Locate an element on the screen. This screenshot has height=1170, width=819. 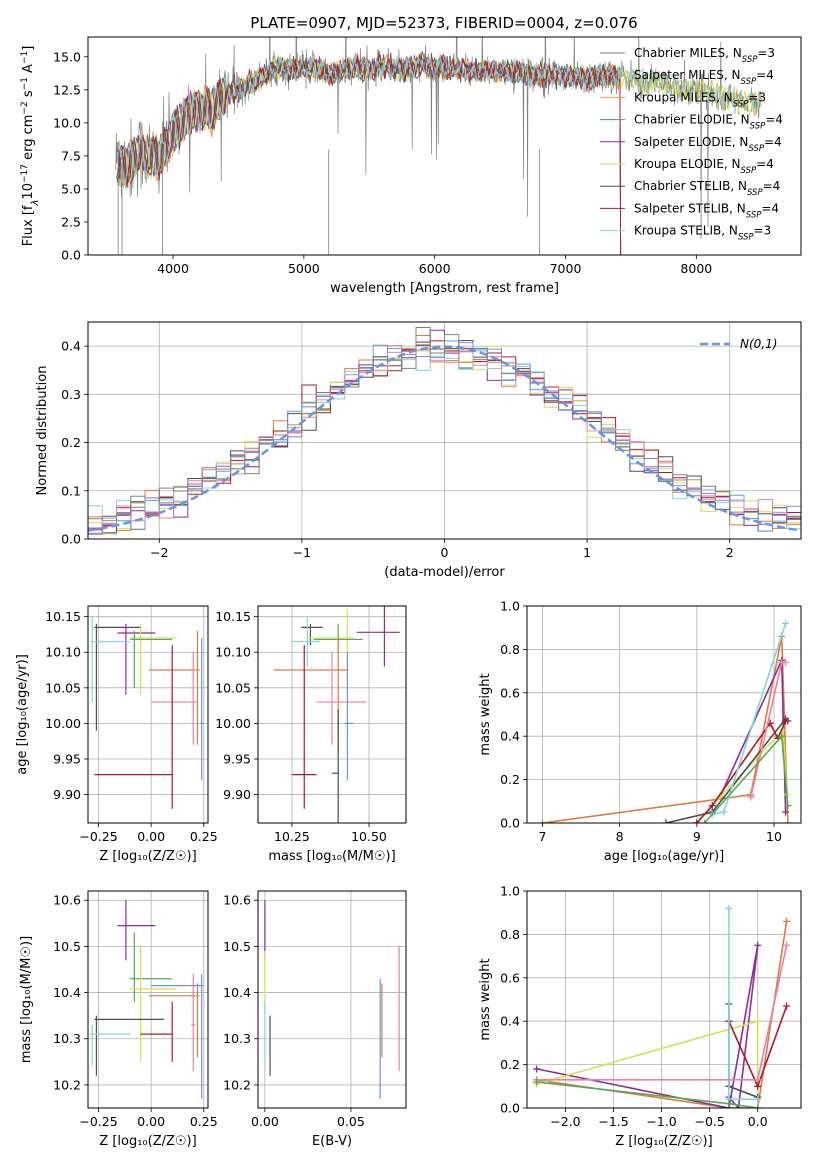
x-tick-label: 10.25 is located at coordinates (292, 836).